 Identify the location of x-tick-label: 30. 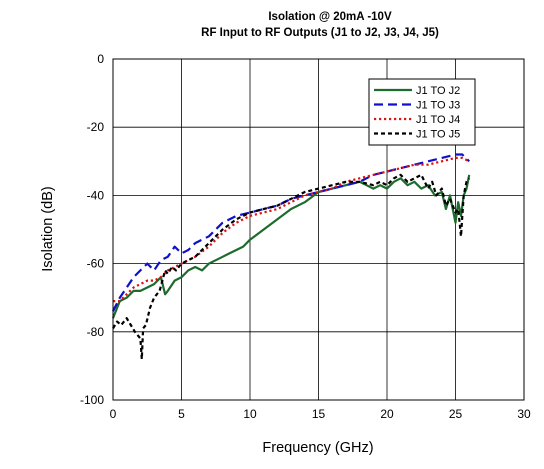
(524, 414).